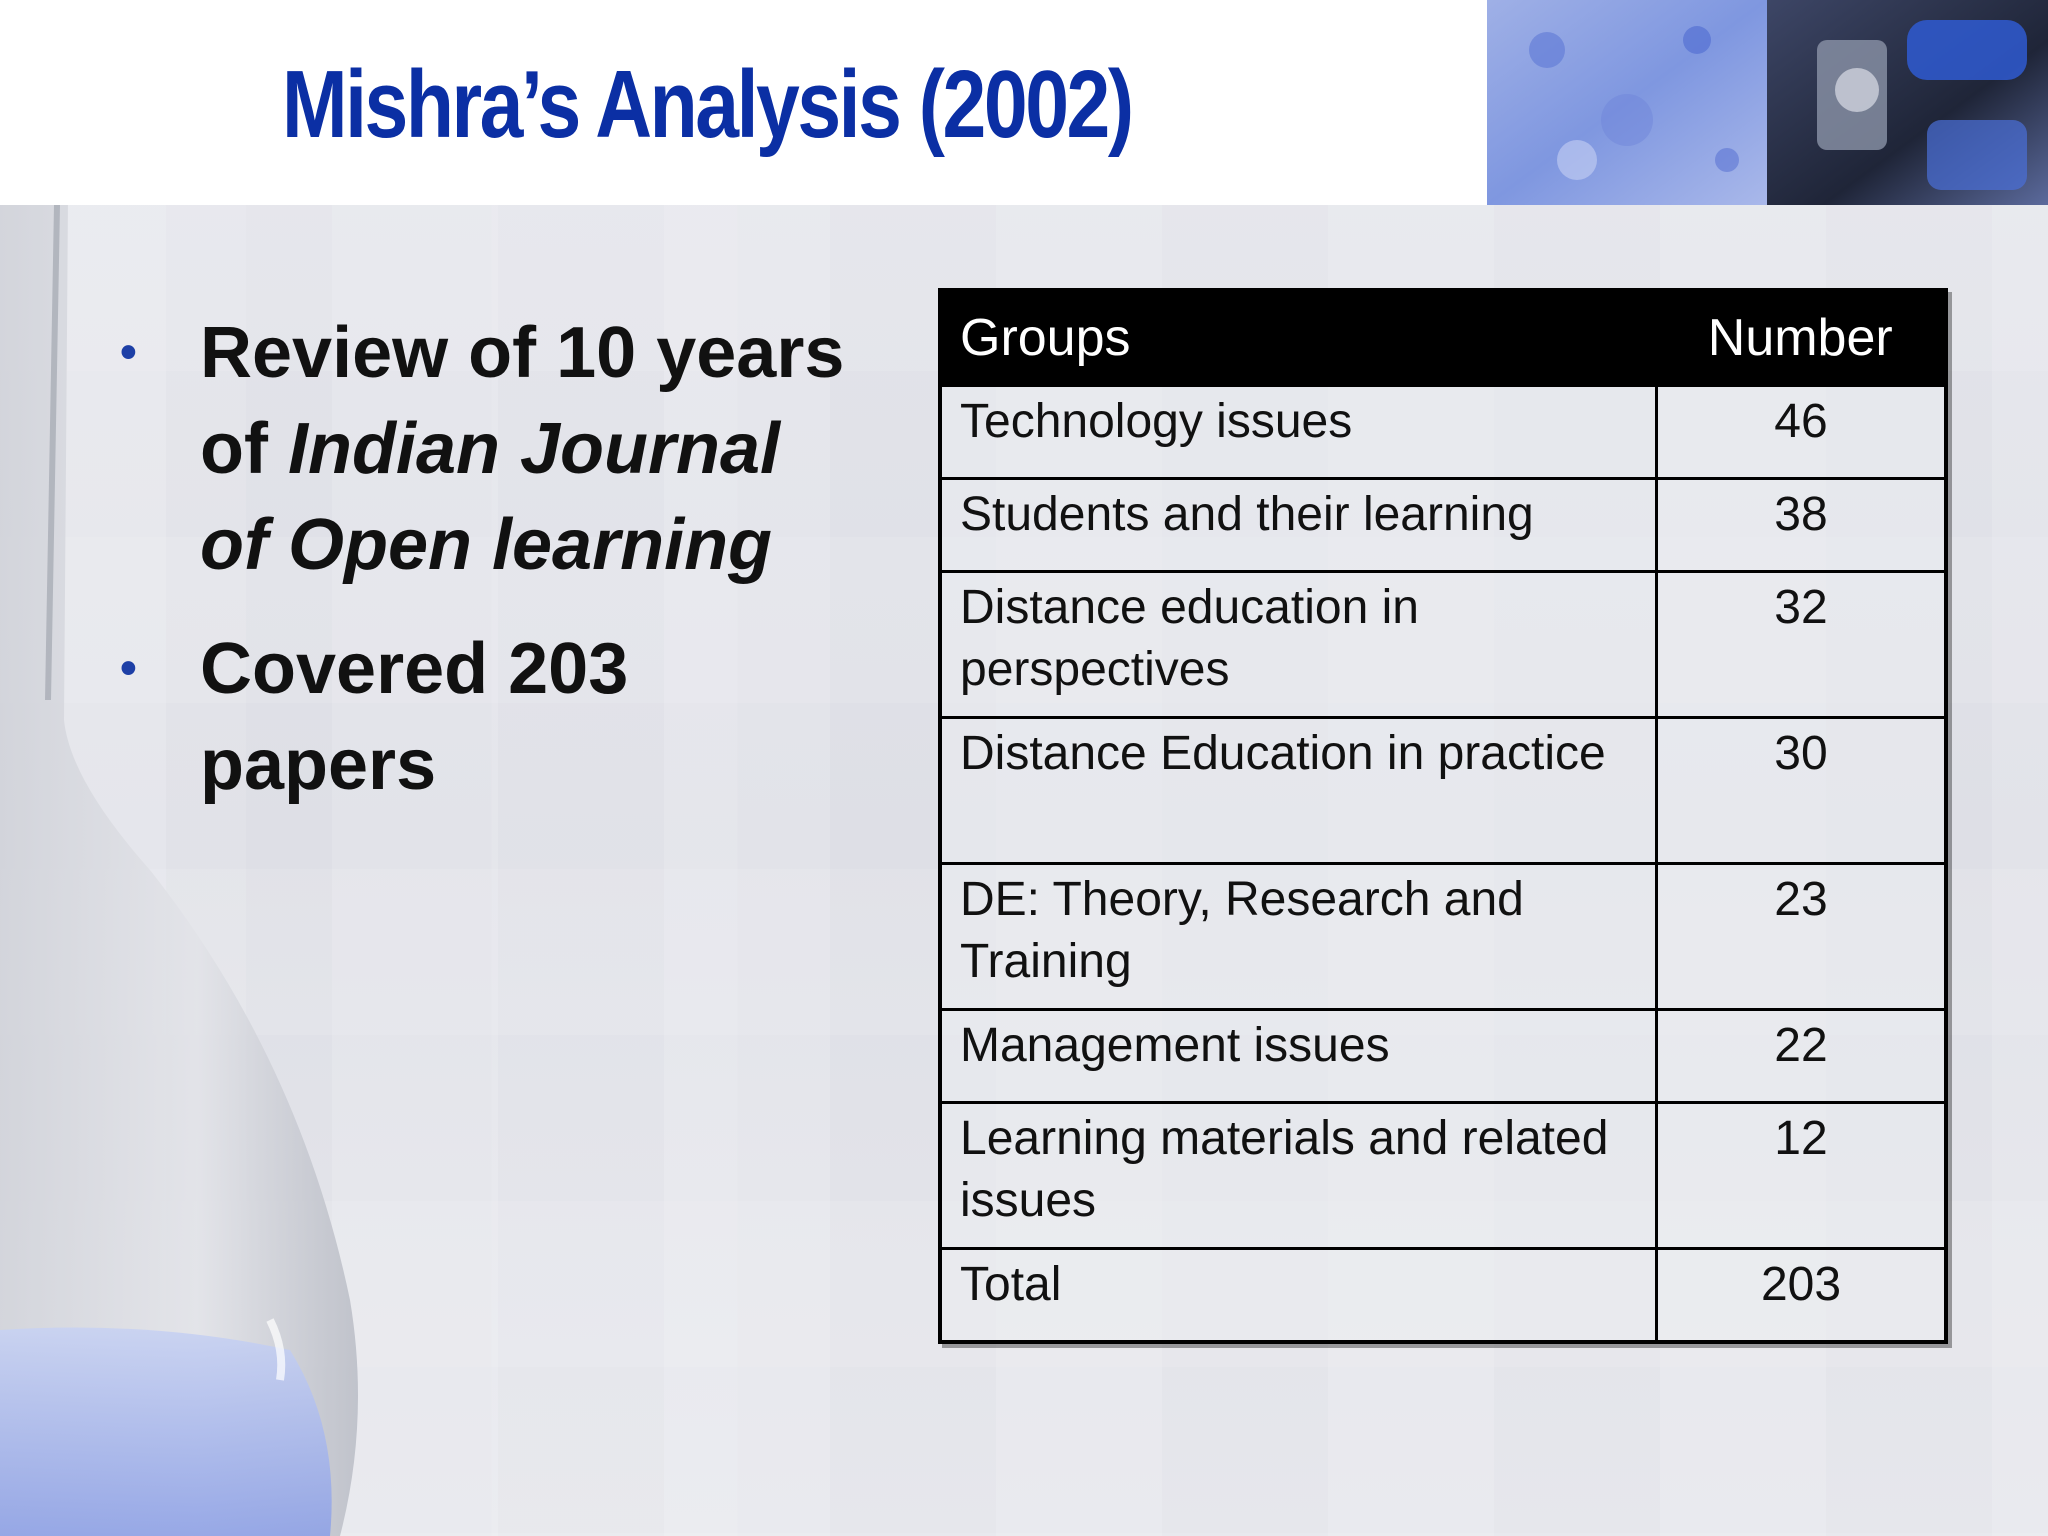 This screenshot has width=2048, height=1536. What do you see at coordinates (1298, 1175) in the screenshot?
I see `row-group: Learning materials and related issues` at bounding box center [1298, 1175].